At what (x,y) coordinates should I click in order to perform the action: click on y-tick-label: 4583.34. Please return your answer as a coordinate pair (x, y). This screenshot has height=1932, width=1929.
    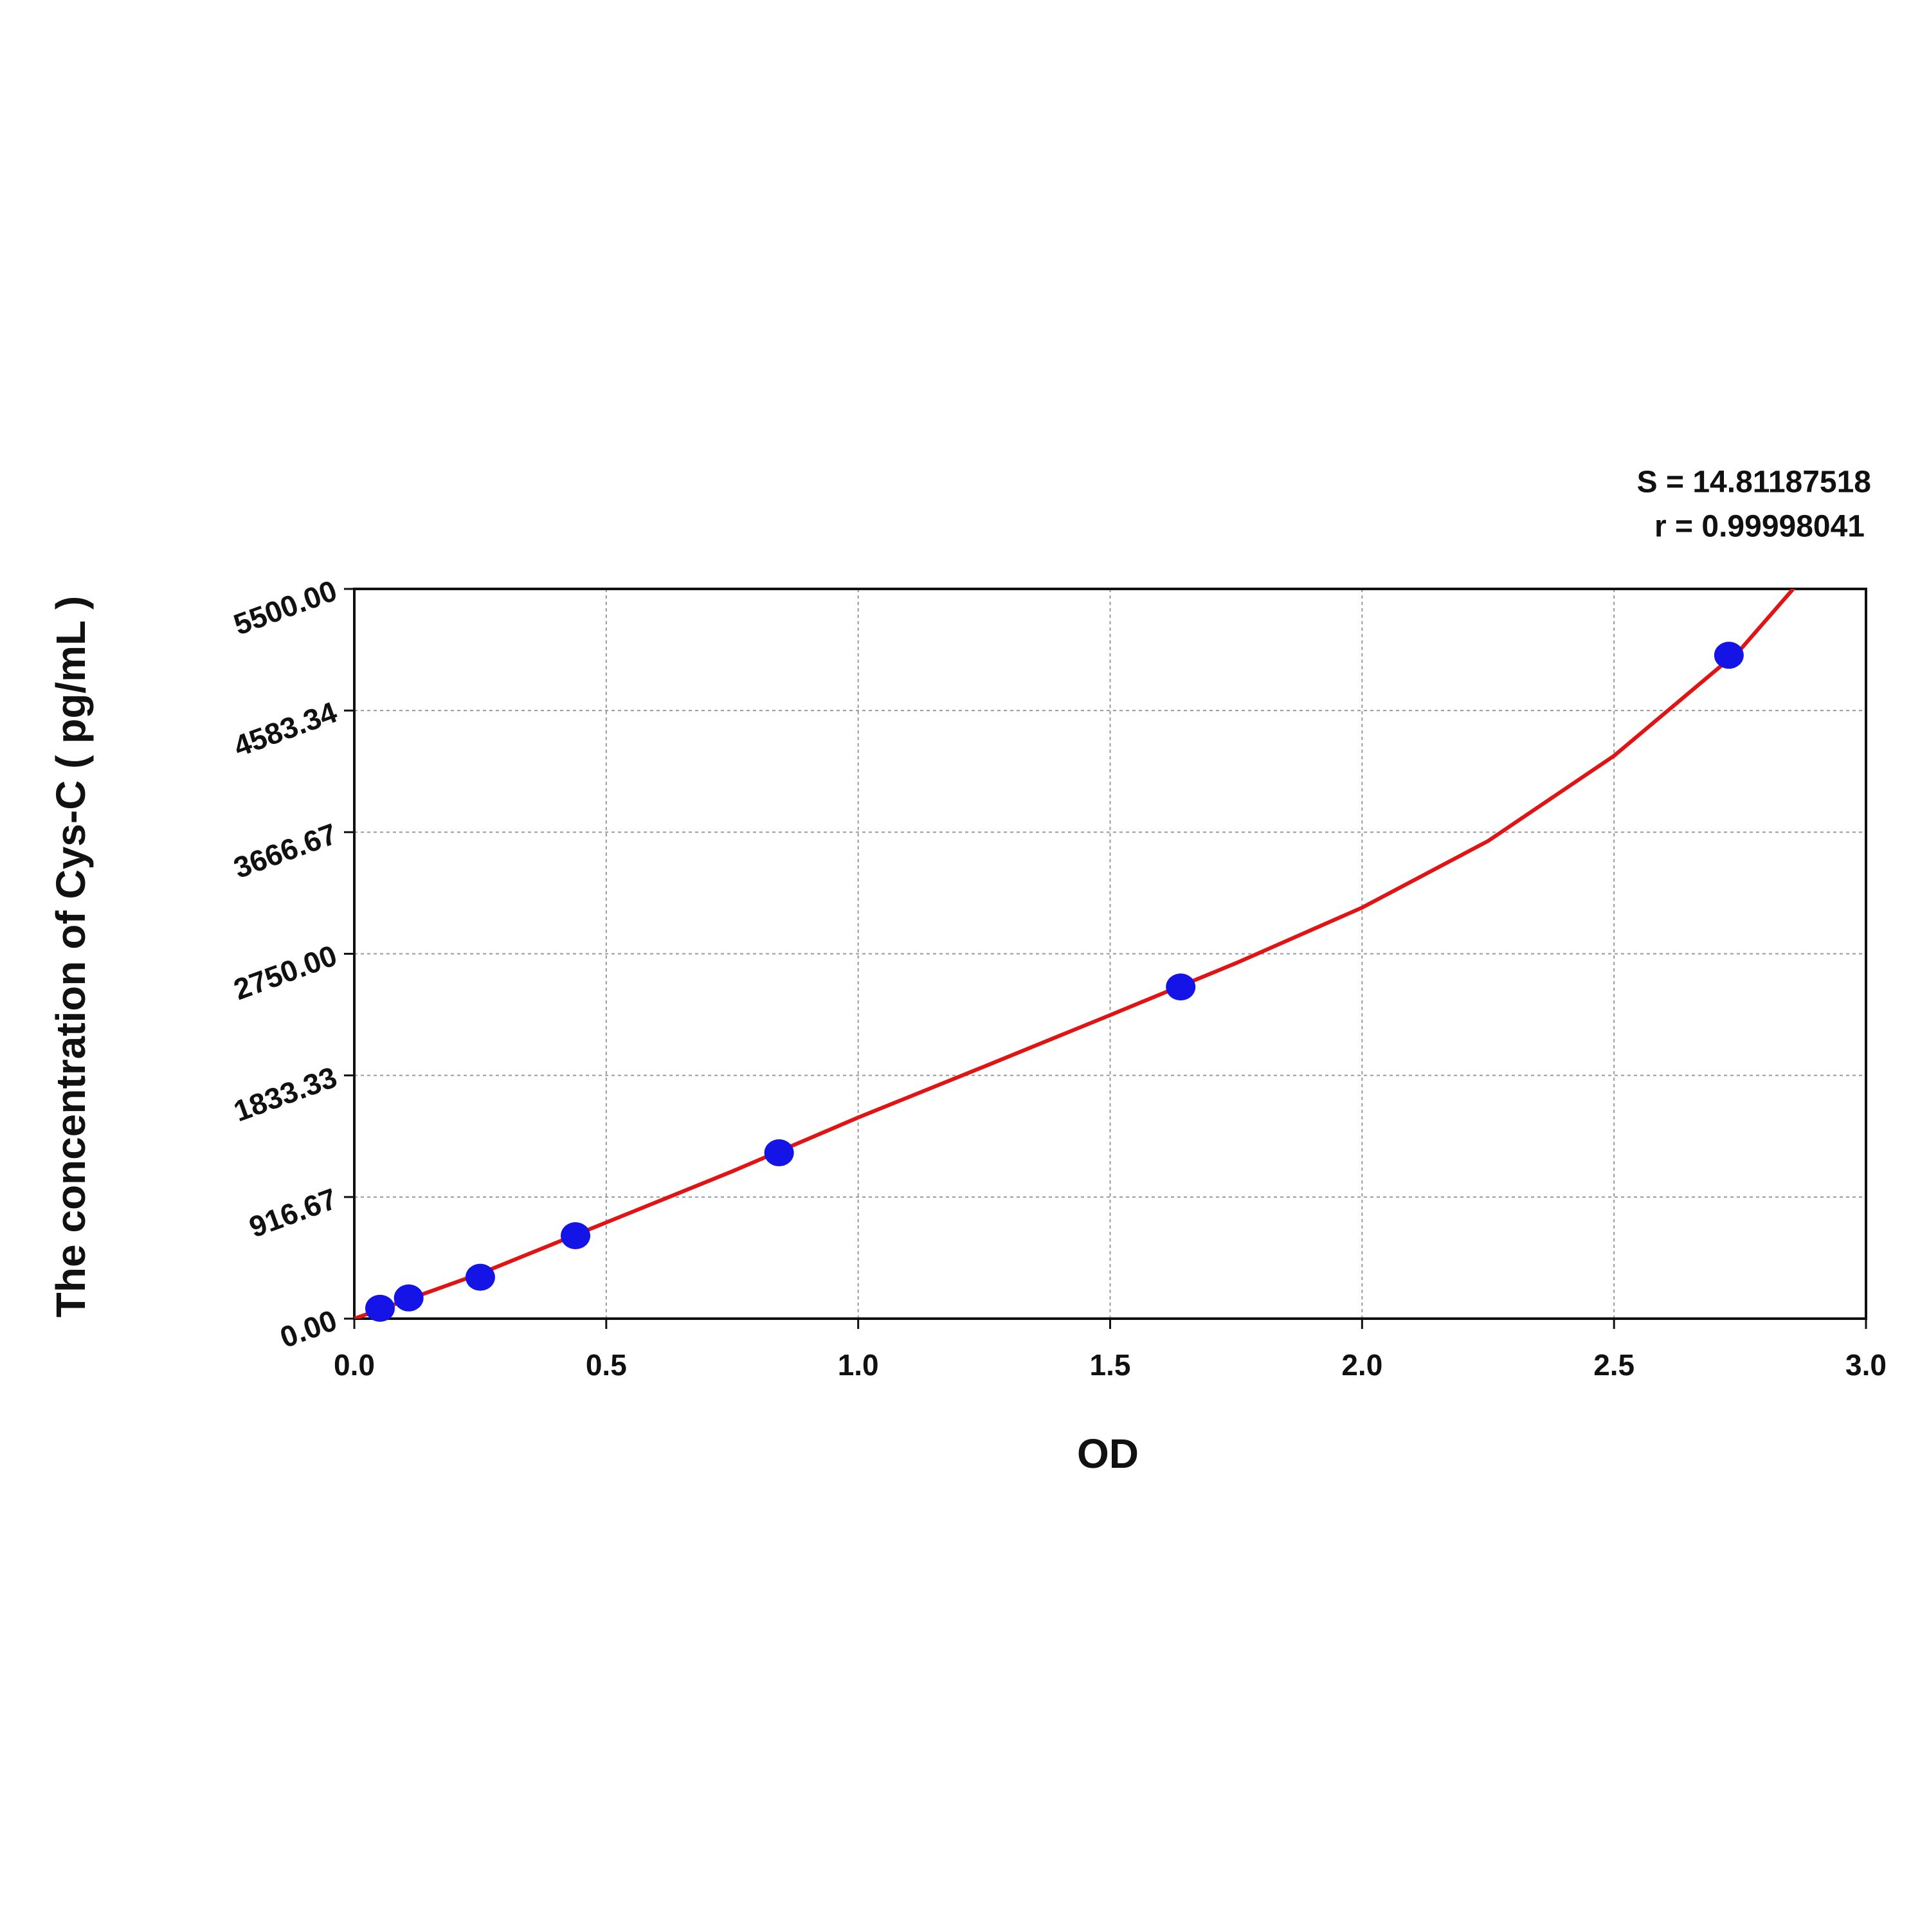
    Looking at the image, I should click on (285, 729).